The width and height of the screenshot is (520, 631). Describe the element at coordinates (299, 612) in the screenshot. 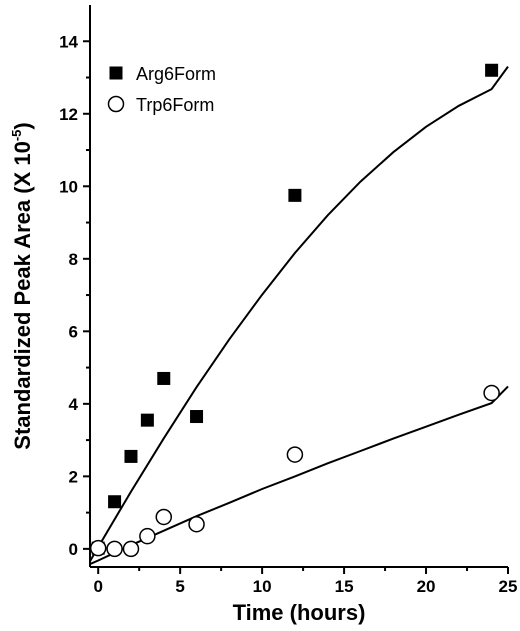

I see `x-axis-title: Time (hours)` at that location.